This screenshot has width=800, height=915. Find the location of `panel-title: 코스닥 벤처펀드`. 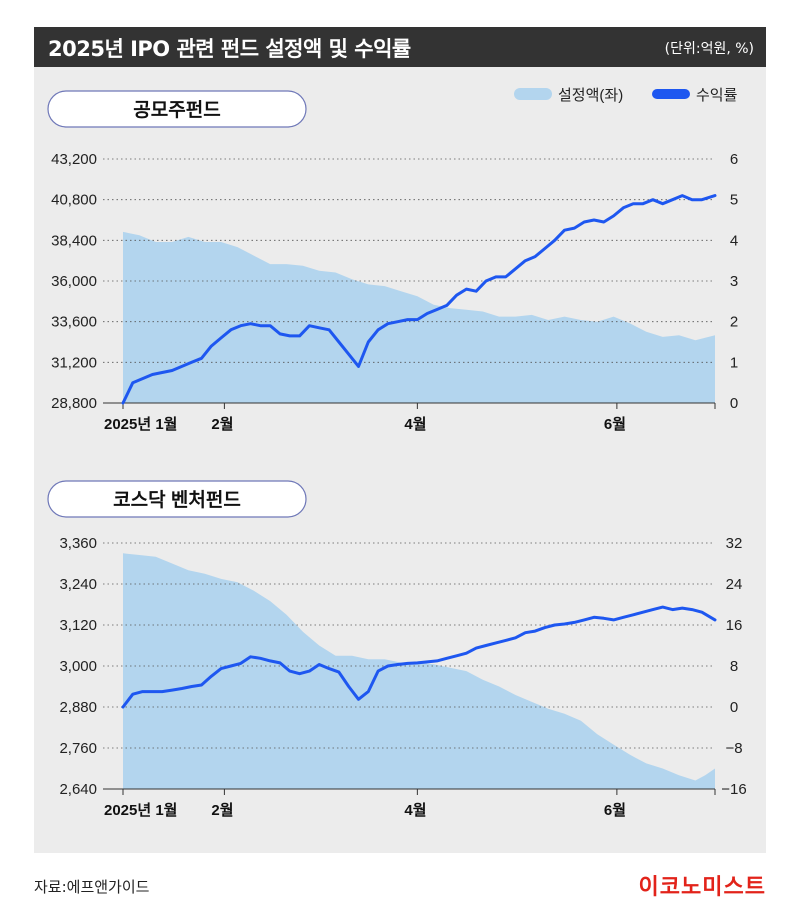

panel-title: 코스닥 벤처펀드 is located at coordinates (177, 500).